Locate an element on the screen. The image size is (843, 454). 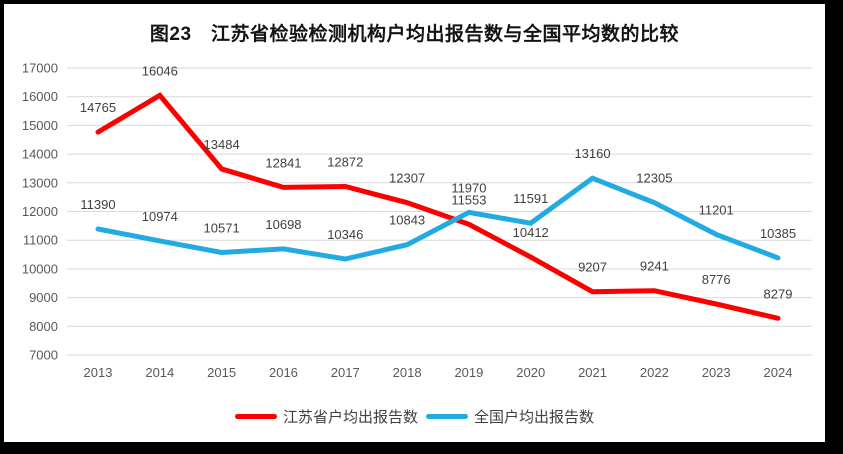
y-tick-label-10000: 10000 is located at coordinates (40, 268).